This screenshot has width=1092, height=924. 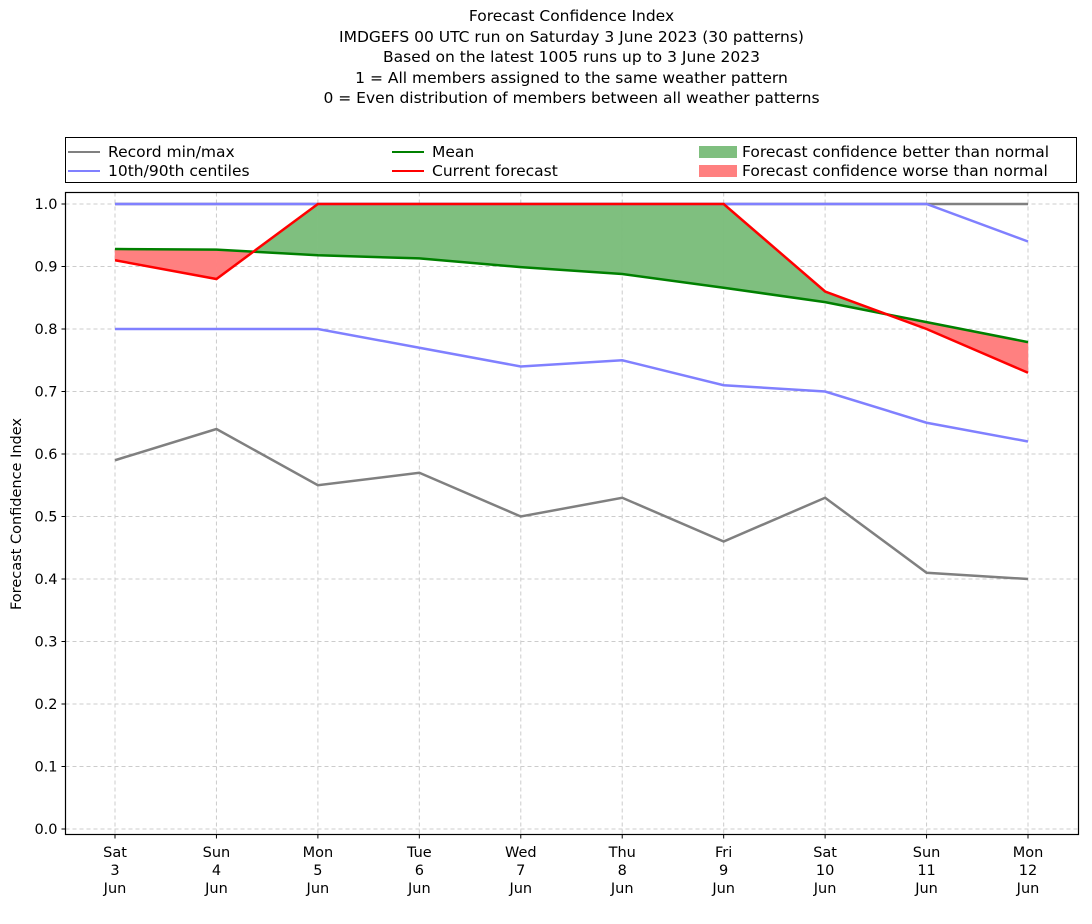 I want to click on legend-label-current: Current forecast, so click(x=495, y=171).